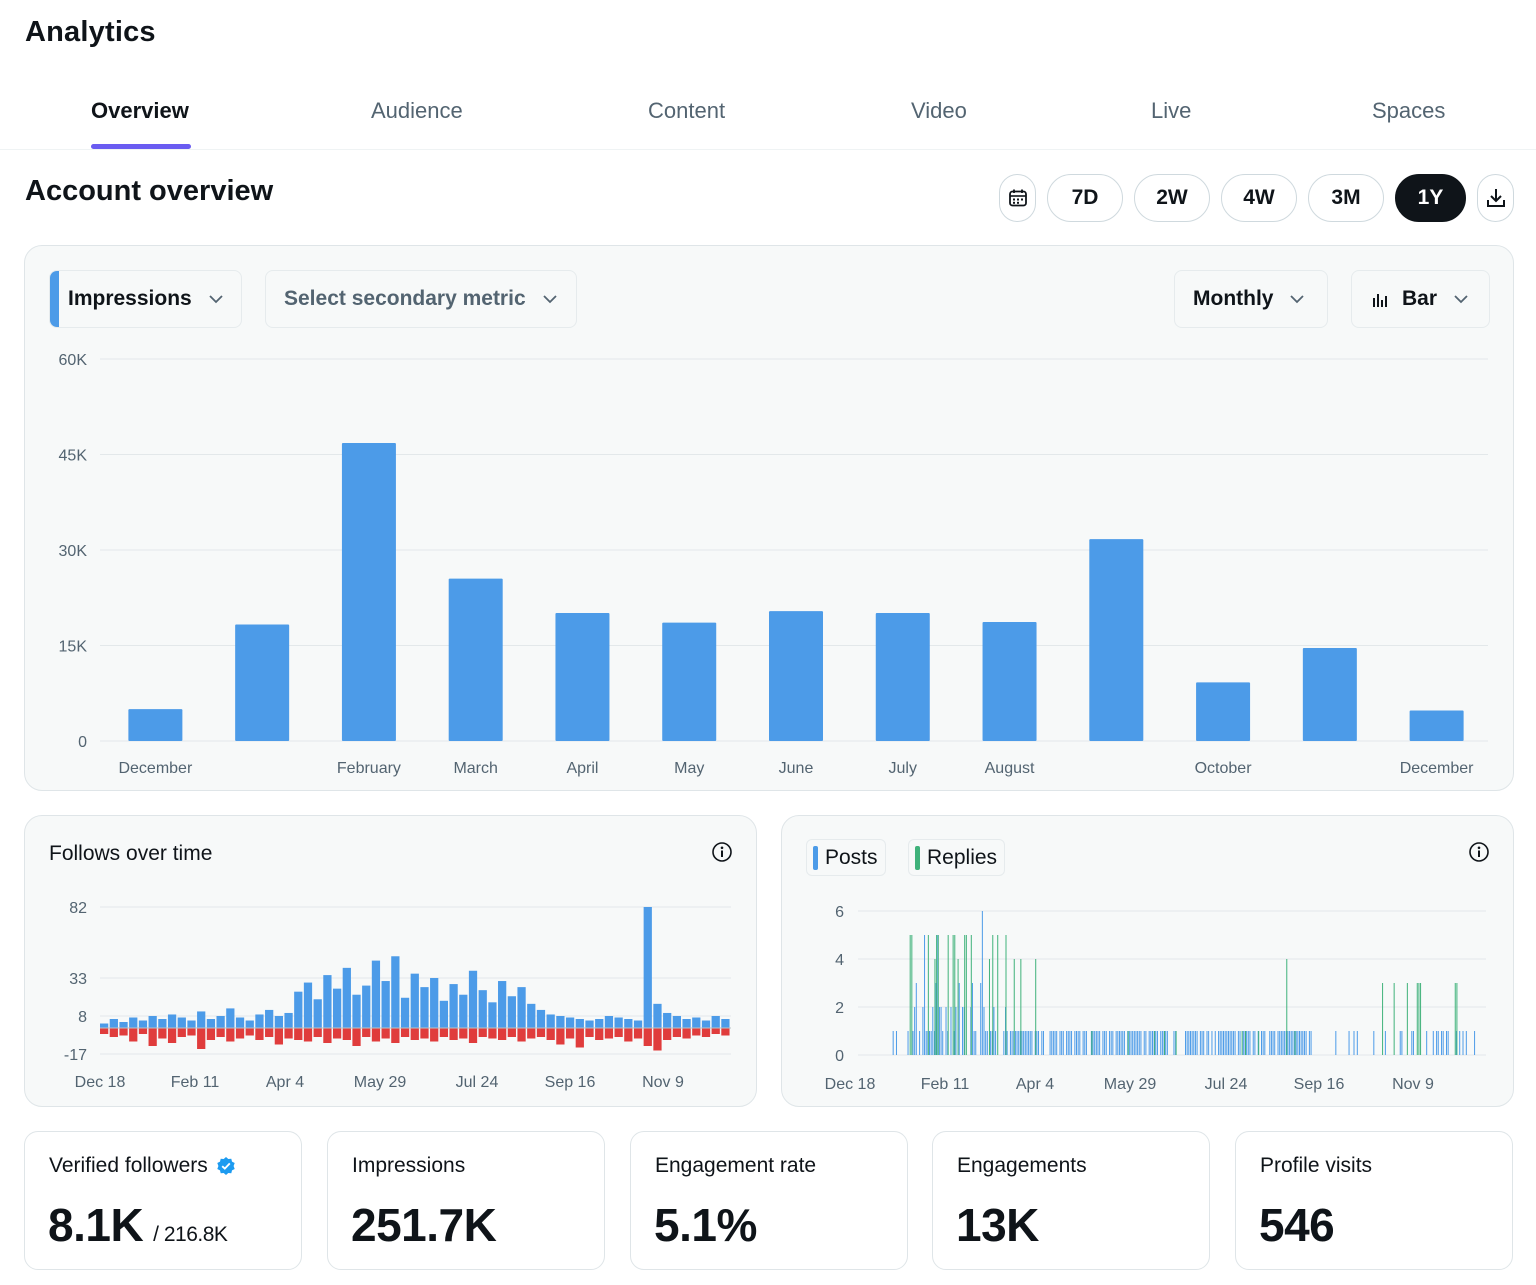 This screenshot has width=1536, height=1285. Describe the element at coordinates (689, 768) in the screenshot. I see `x-tick-label: May` at that location.